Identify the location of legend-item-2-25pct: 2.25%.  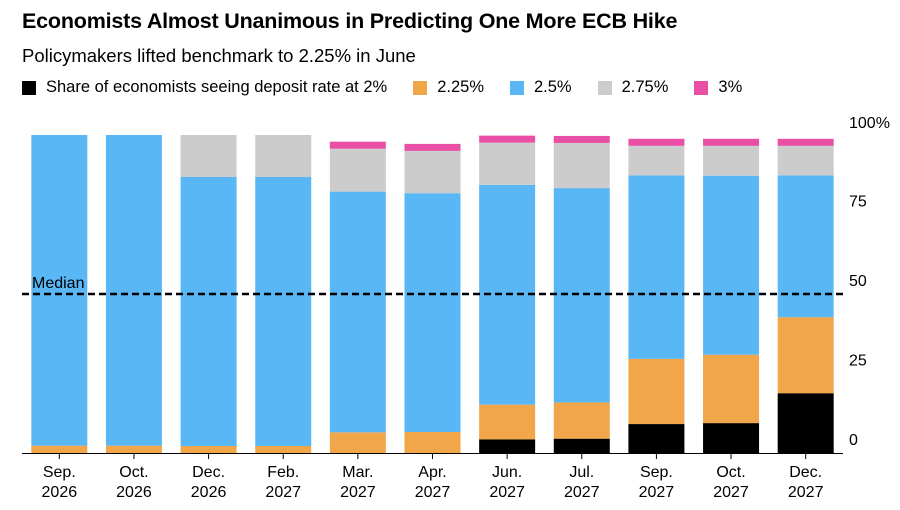
(448, 87).